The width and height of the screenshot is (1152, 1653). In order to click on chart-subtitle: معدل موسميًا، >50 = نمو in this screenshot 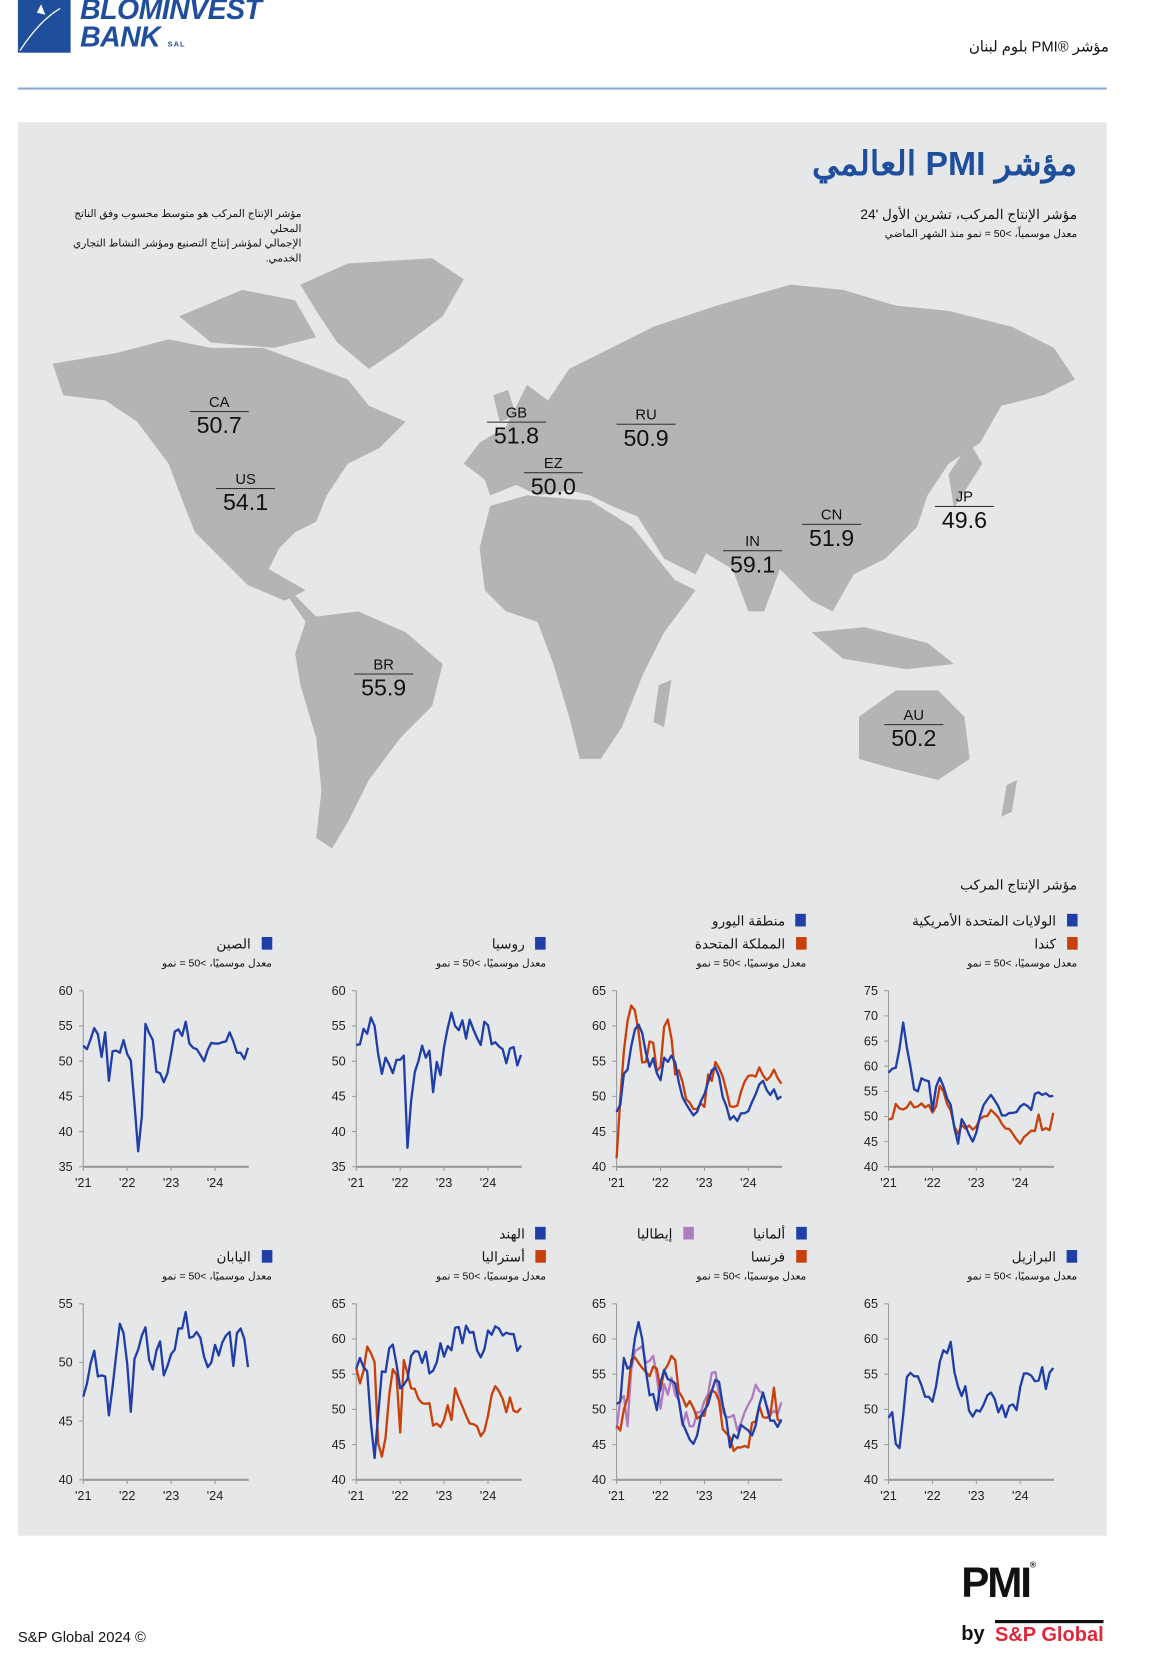, I will do `click(1022, 1277)`.